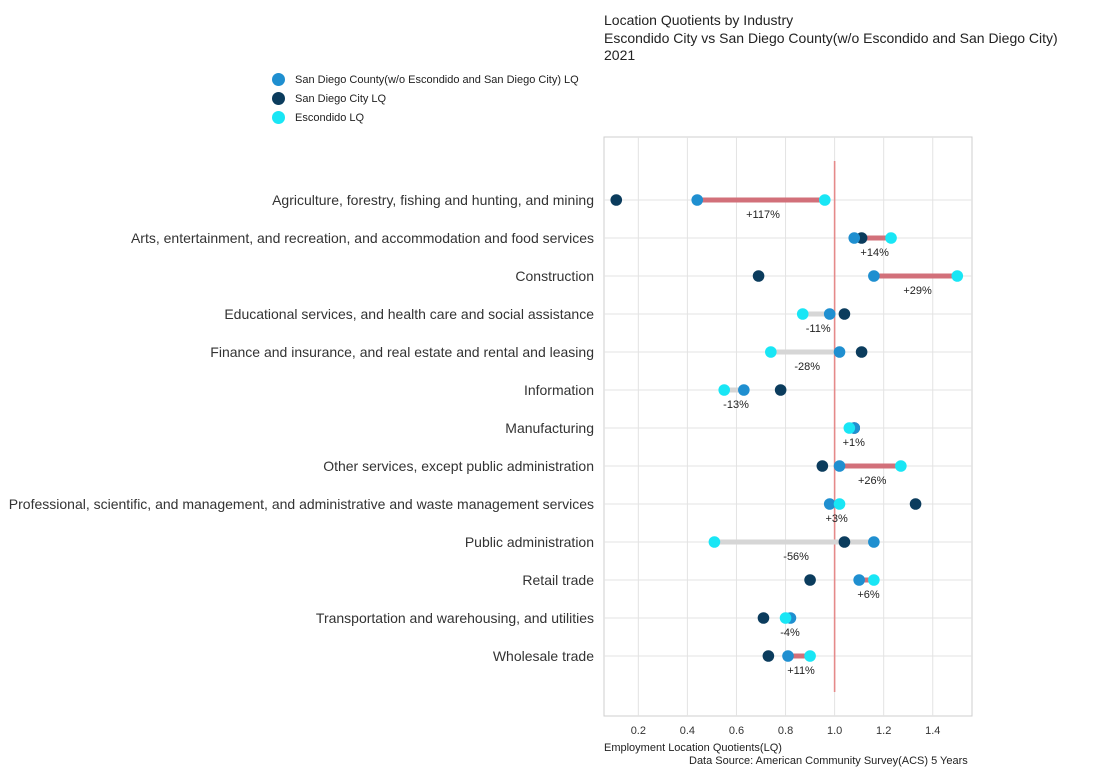  Describe the element at coordinates (425, 117) in the screenshot. I see `legend-item-escondido: Escondido LQ` at that location.